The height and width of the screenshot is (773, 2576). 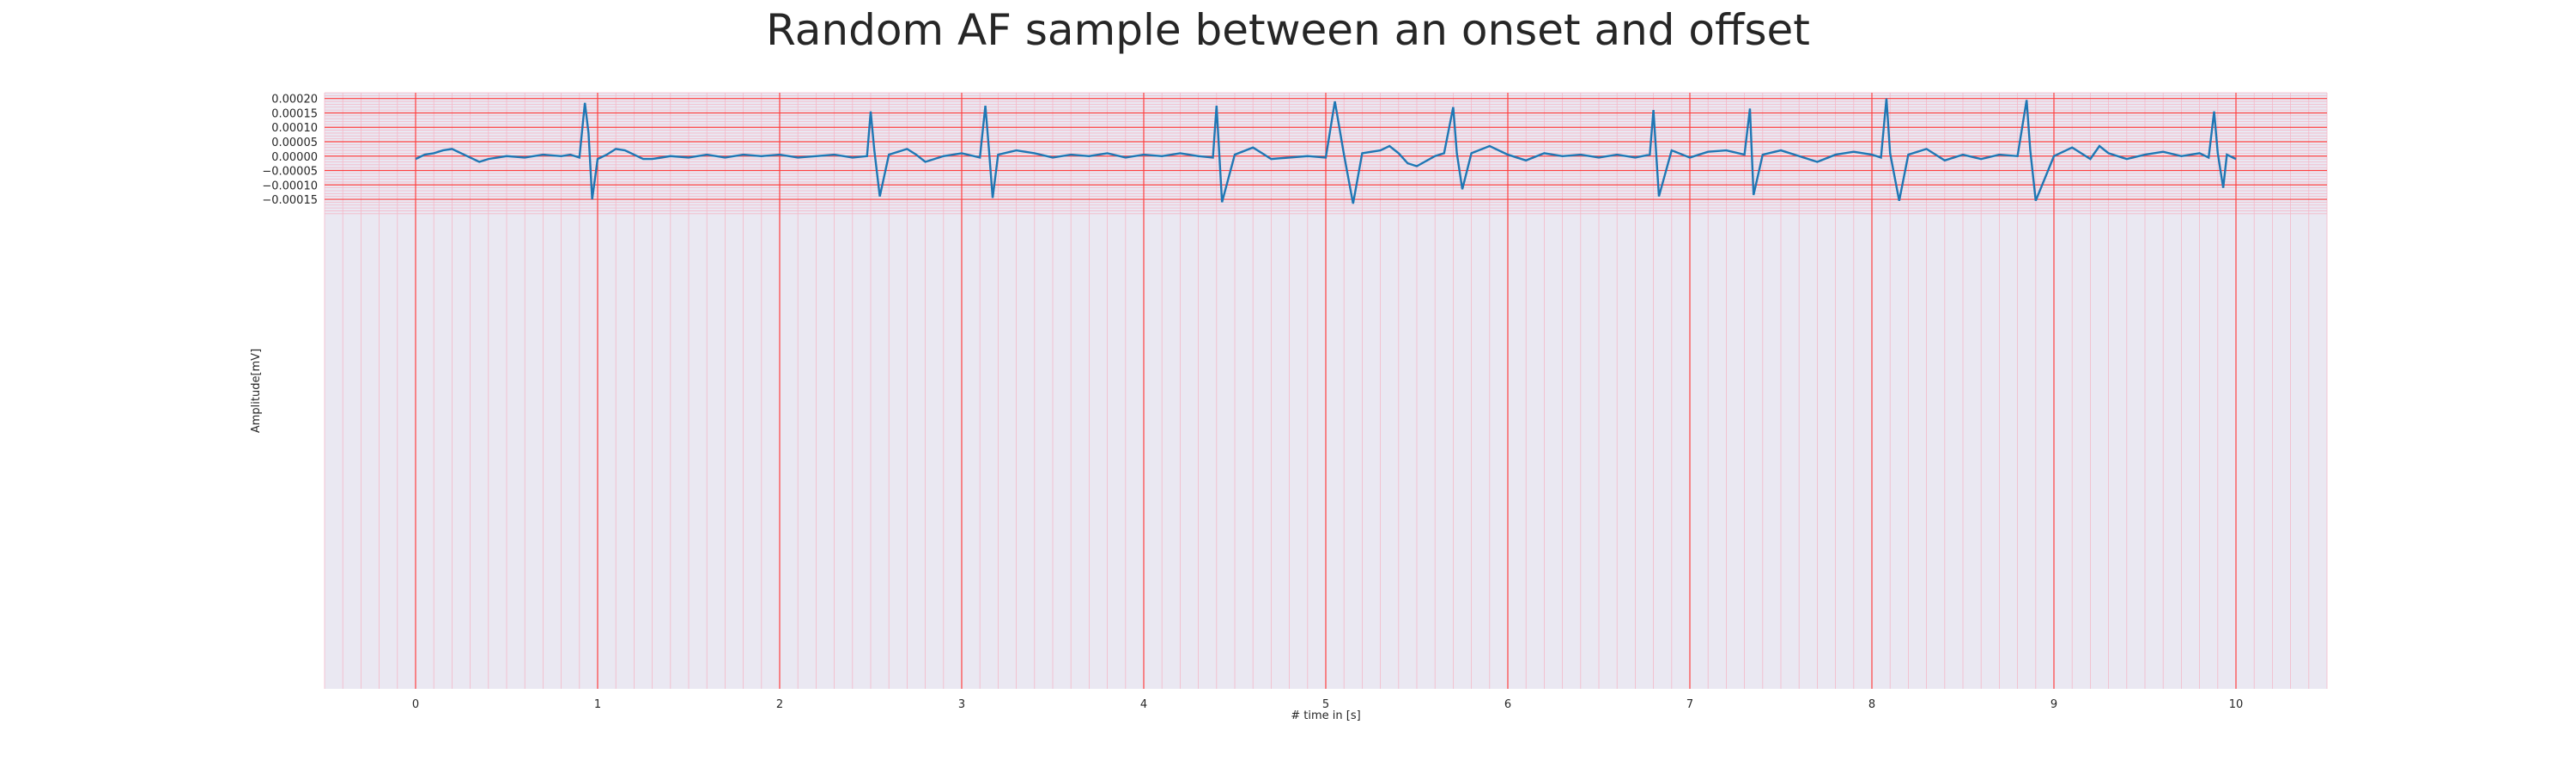 I want to click on y-tick-label: 0.00015, so click(x=294, y=113).